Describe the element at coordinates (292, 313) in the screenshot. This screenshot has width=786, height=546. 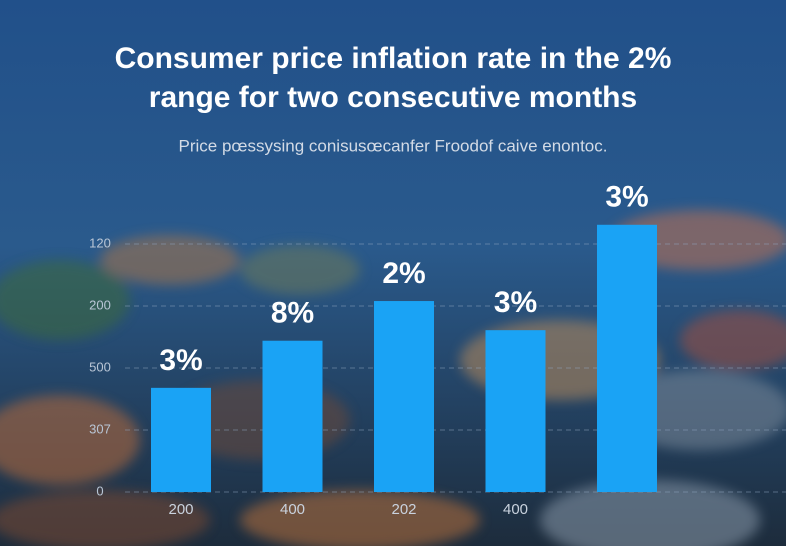
I see `data-label: 8%` at that location.